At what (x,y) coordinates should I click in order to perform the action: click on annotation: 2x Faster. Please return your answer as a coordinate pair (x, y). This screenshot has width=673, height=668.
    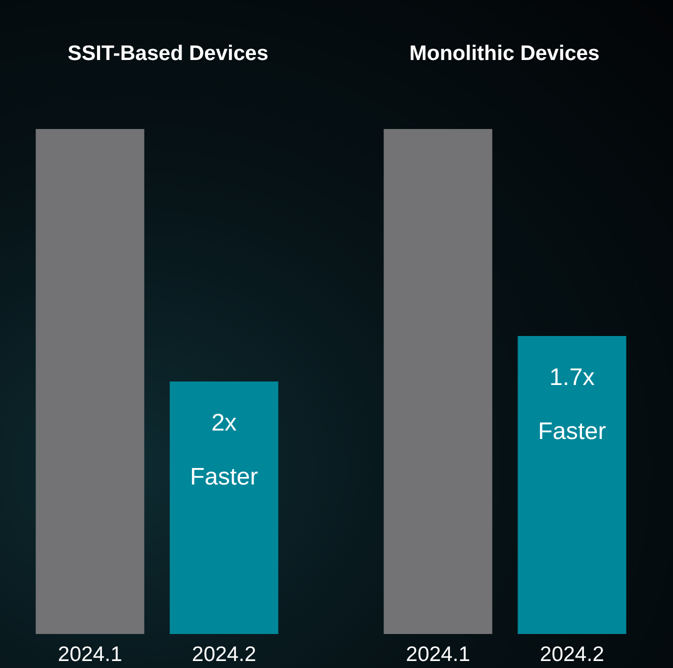
    Looking at the image, I should click on (224, 450).